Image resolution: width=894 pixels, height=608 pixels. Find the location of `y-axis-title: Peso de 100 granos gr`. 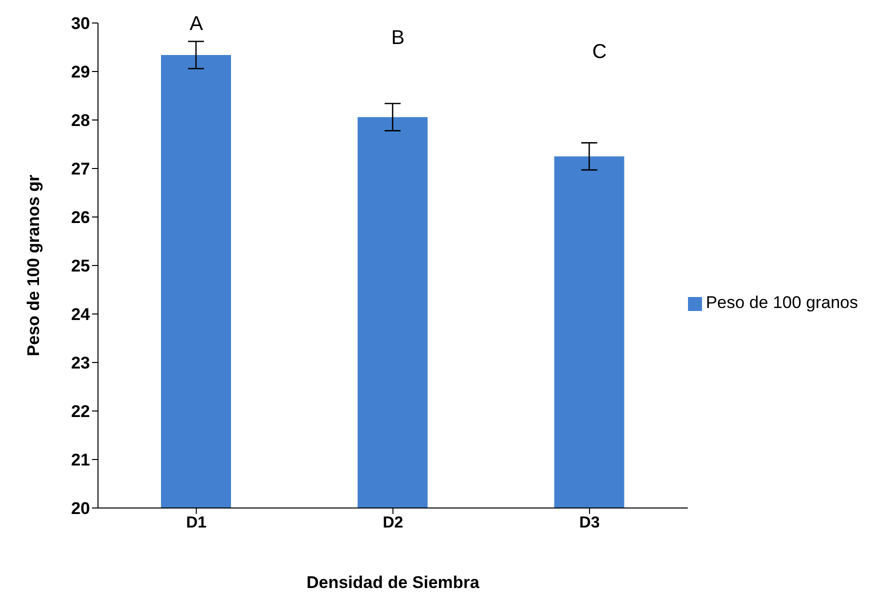

y-axis-title: Peso de 100 granos gr is located at coordinates (34, 265).